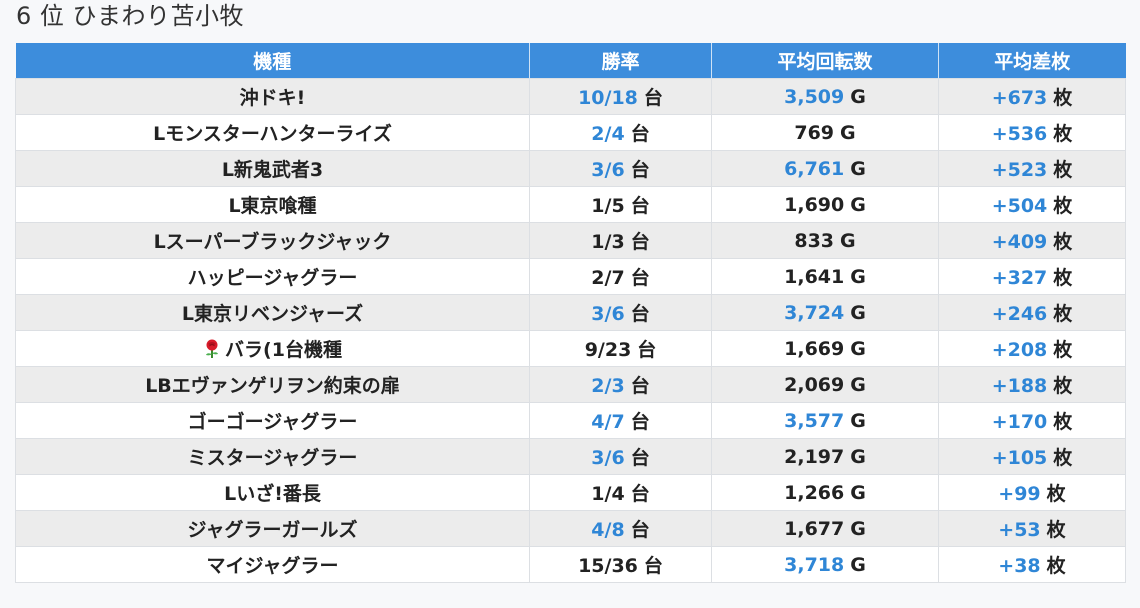 This screenshot has width=1140, height=608. What do you see at coordinates (130, 16) in the screenshot?
I see `page-title: 6 位 ひまわり苫小牧` at bounding box center [130, 16].